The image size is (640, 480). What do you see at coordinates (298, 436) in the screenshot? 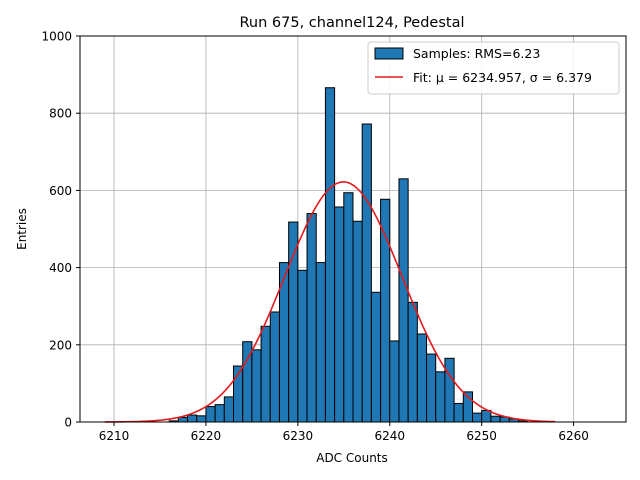
I see `x-tick-label: 6230` at bounding box center [298, 436].